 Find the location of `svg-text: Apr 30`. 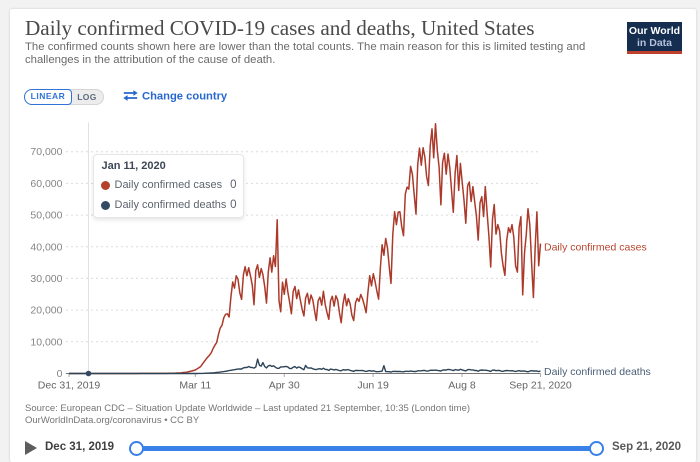

svg-text: Apr 30 is located at coordinates (284, 386).